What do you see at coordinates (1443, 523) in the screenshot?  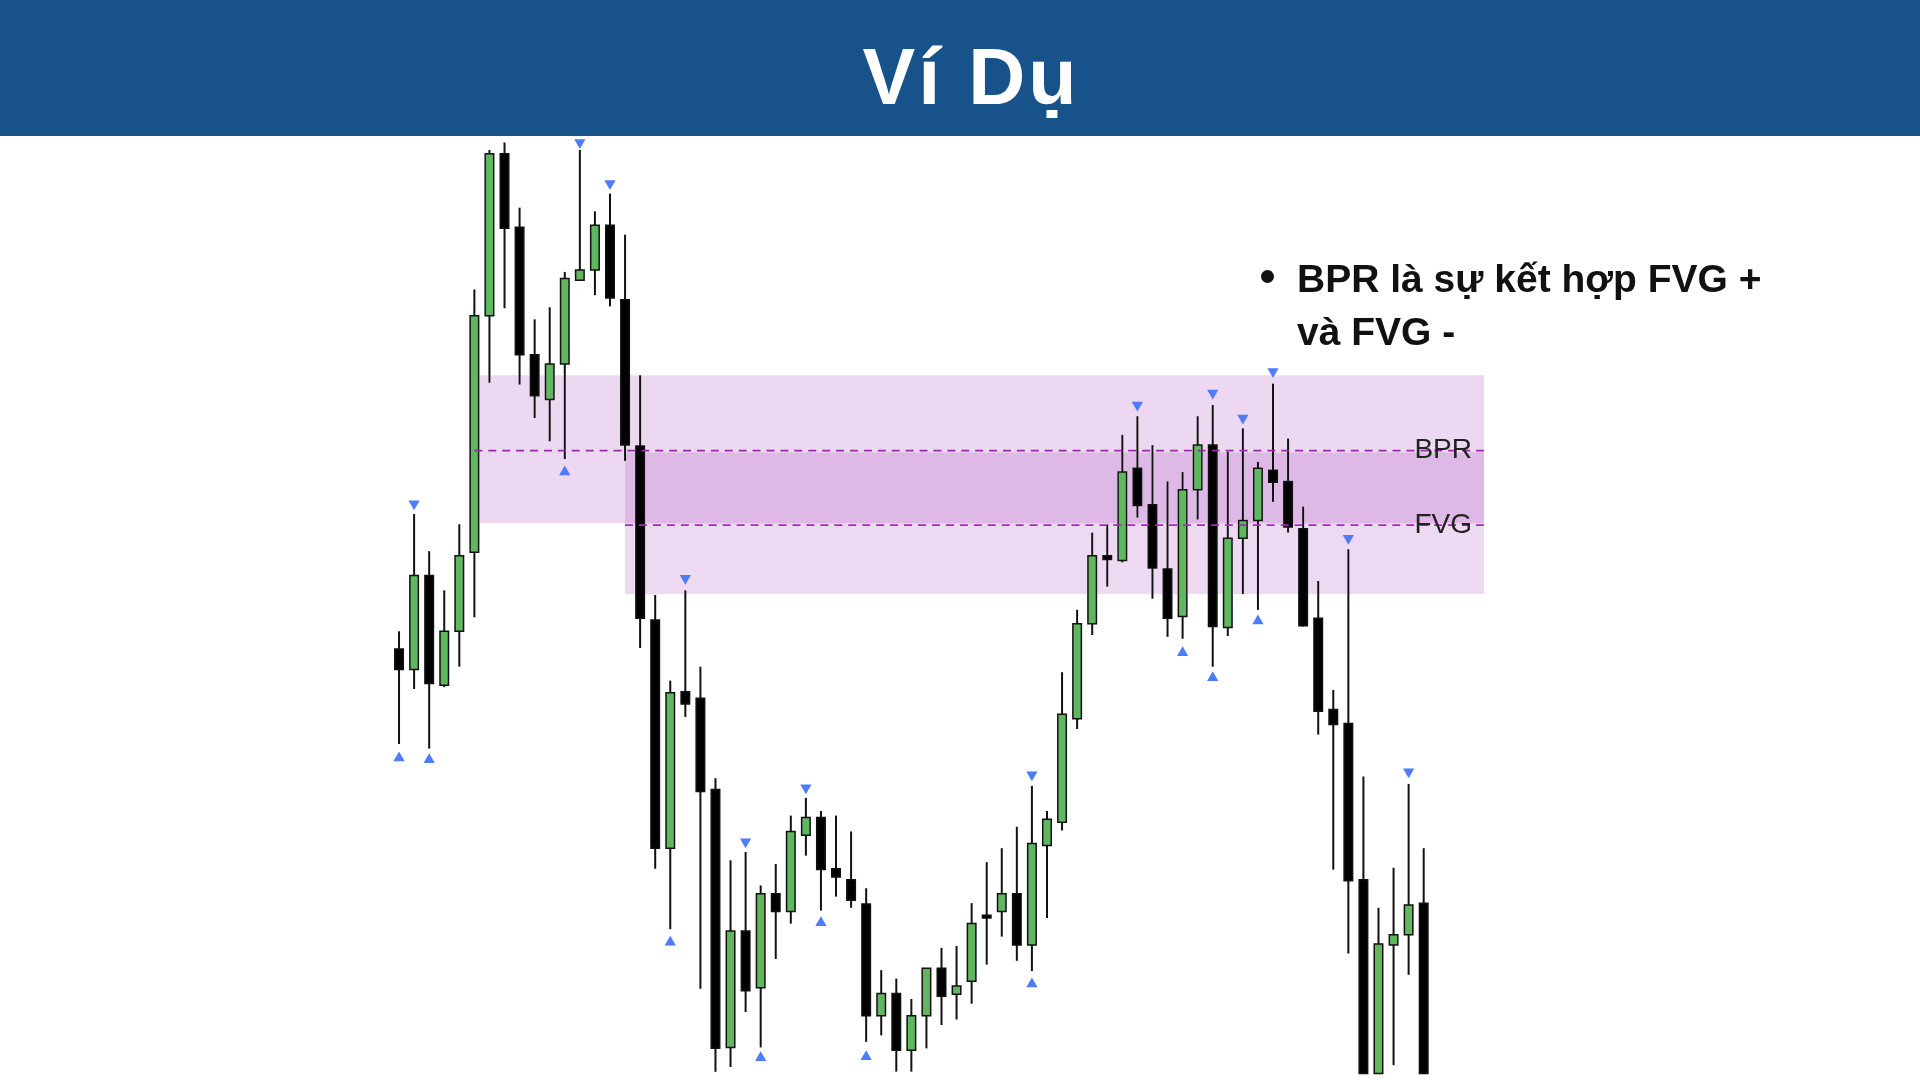 I see `series-label: FVG` at bounding box center [1443, 523].